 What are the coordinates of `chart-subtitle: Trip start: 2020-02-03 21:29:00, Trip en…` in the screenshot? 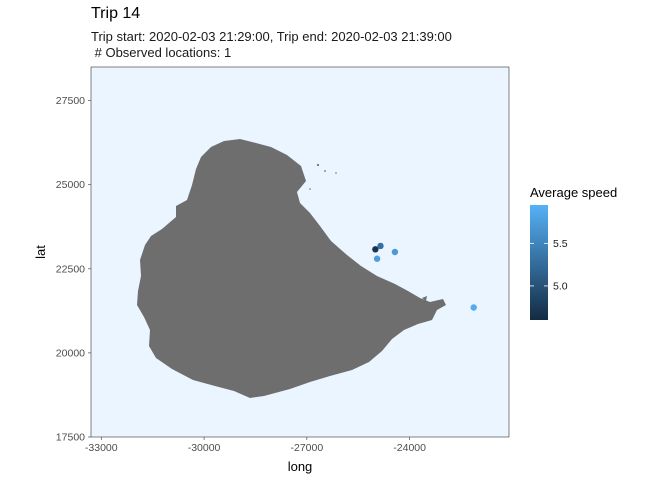 It's located at (271, 44).